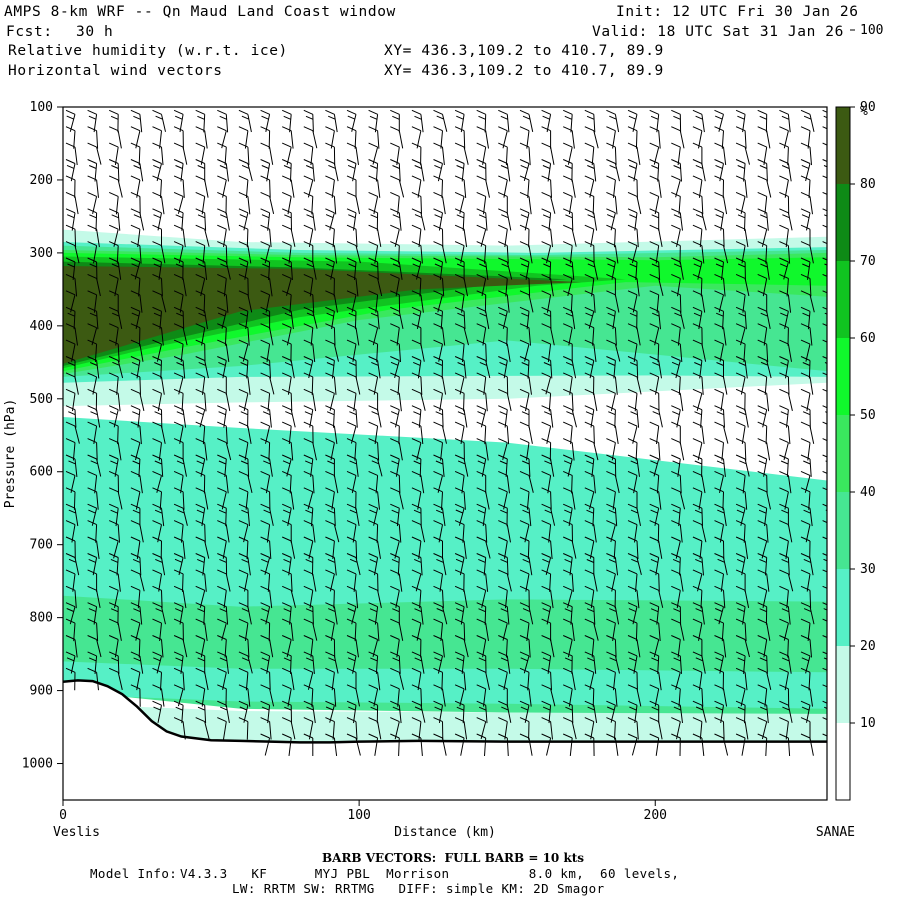 This screenshot has height=900, width=900. Describe the element at coordinates (843, 453) in the screenshot. I see `colorbar-frame` at that location.